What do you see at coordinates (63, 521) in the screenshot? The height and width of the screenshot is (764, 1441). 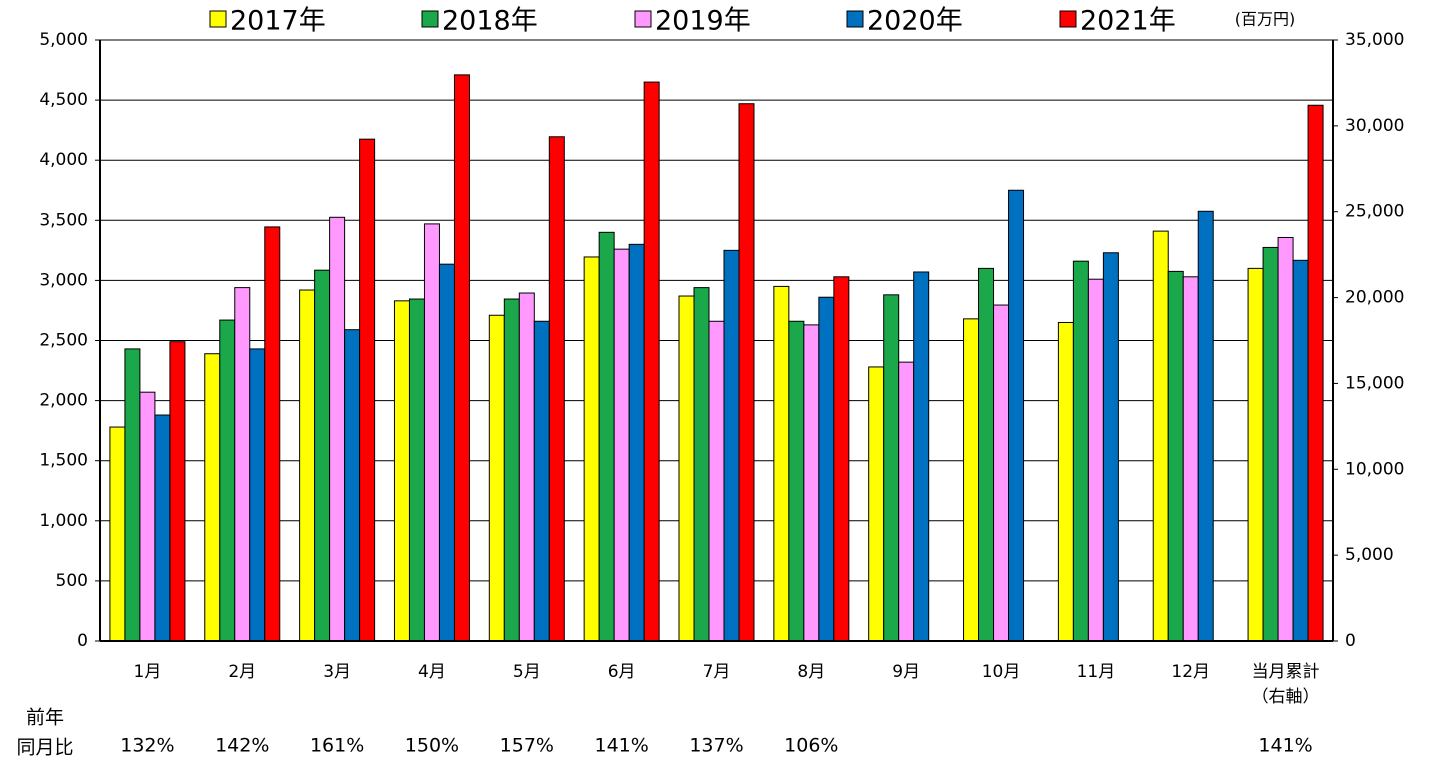 I see `y-tick-label: 1,000` at bounding box center [63, 521].